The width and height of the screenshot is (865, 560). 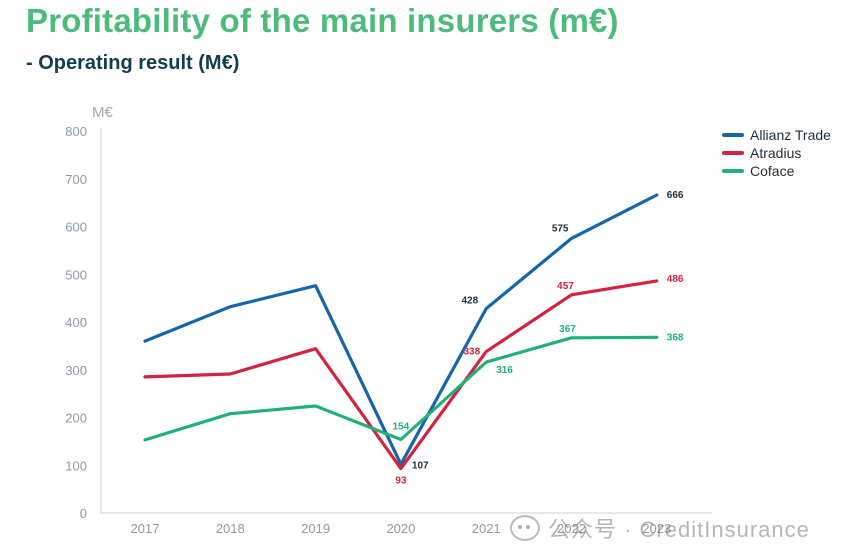 What do you see at coordinates (486, 528) in the screenshot?
I see `x-tick-2021: 2021` at bounding box center [486, 528].